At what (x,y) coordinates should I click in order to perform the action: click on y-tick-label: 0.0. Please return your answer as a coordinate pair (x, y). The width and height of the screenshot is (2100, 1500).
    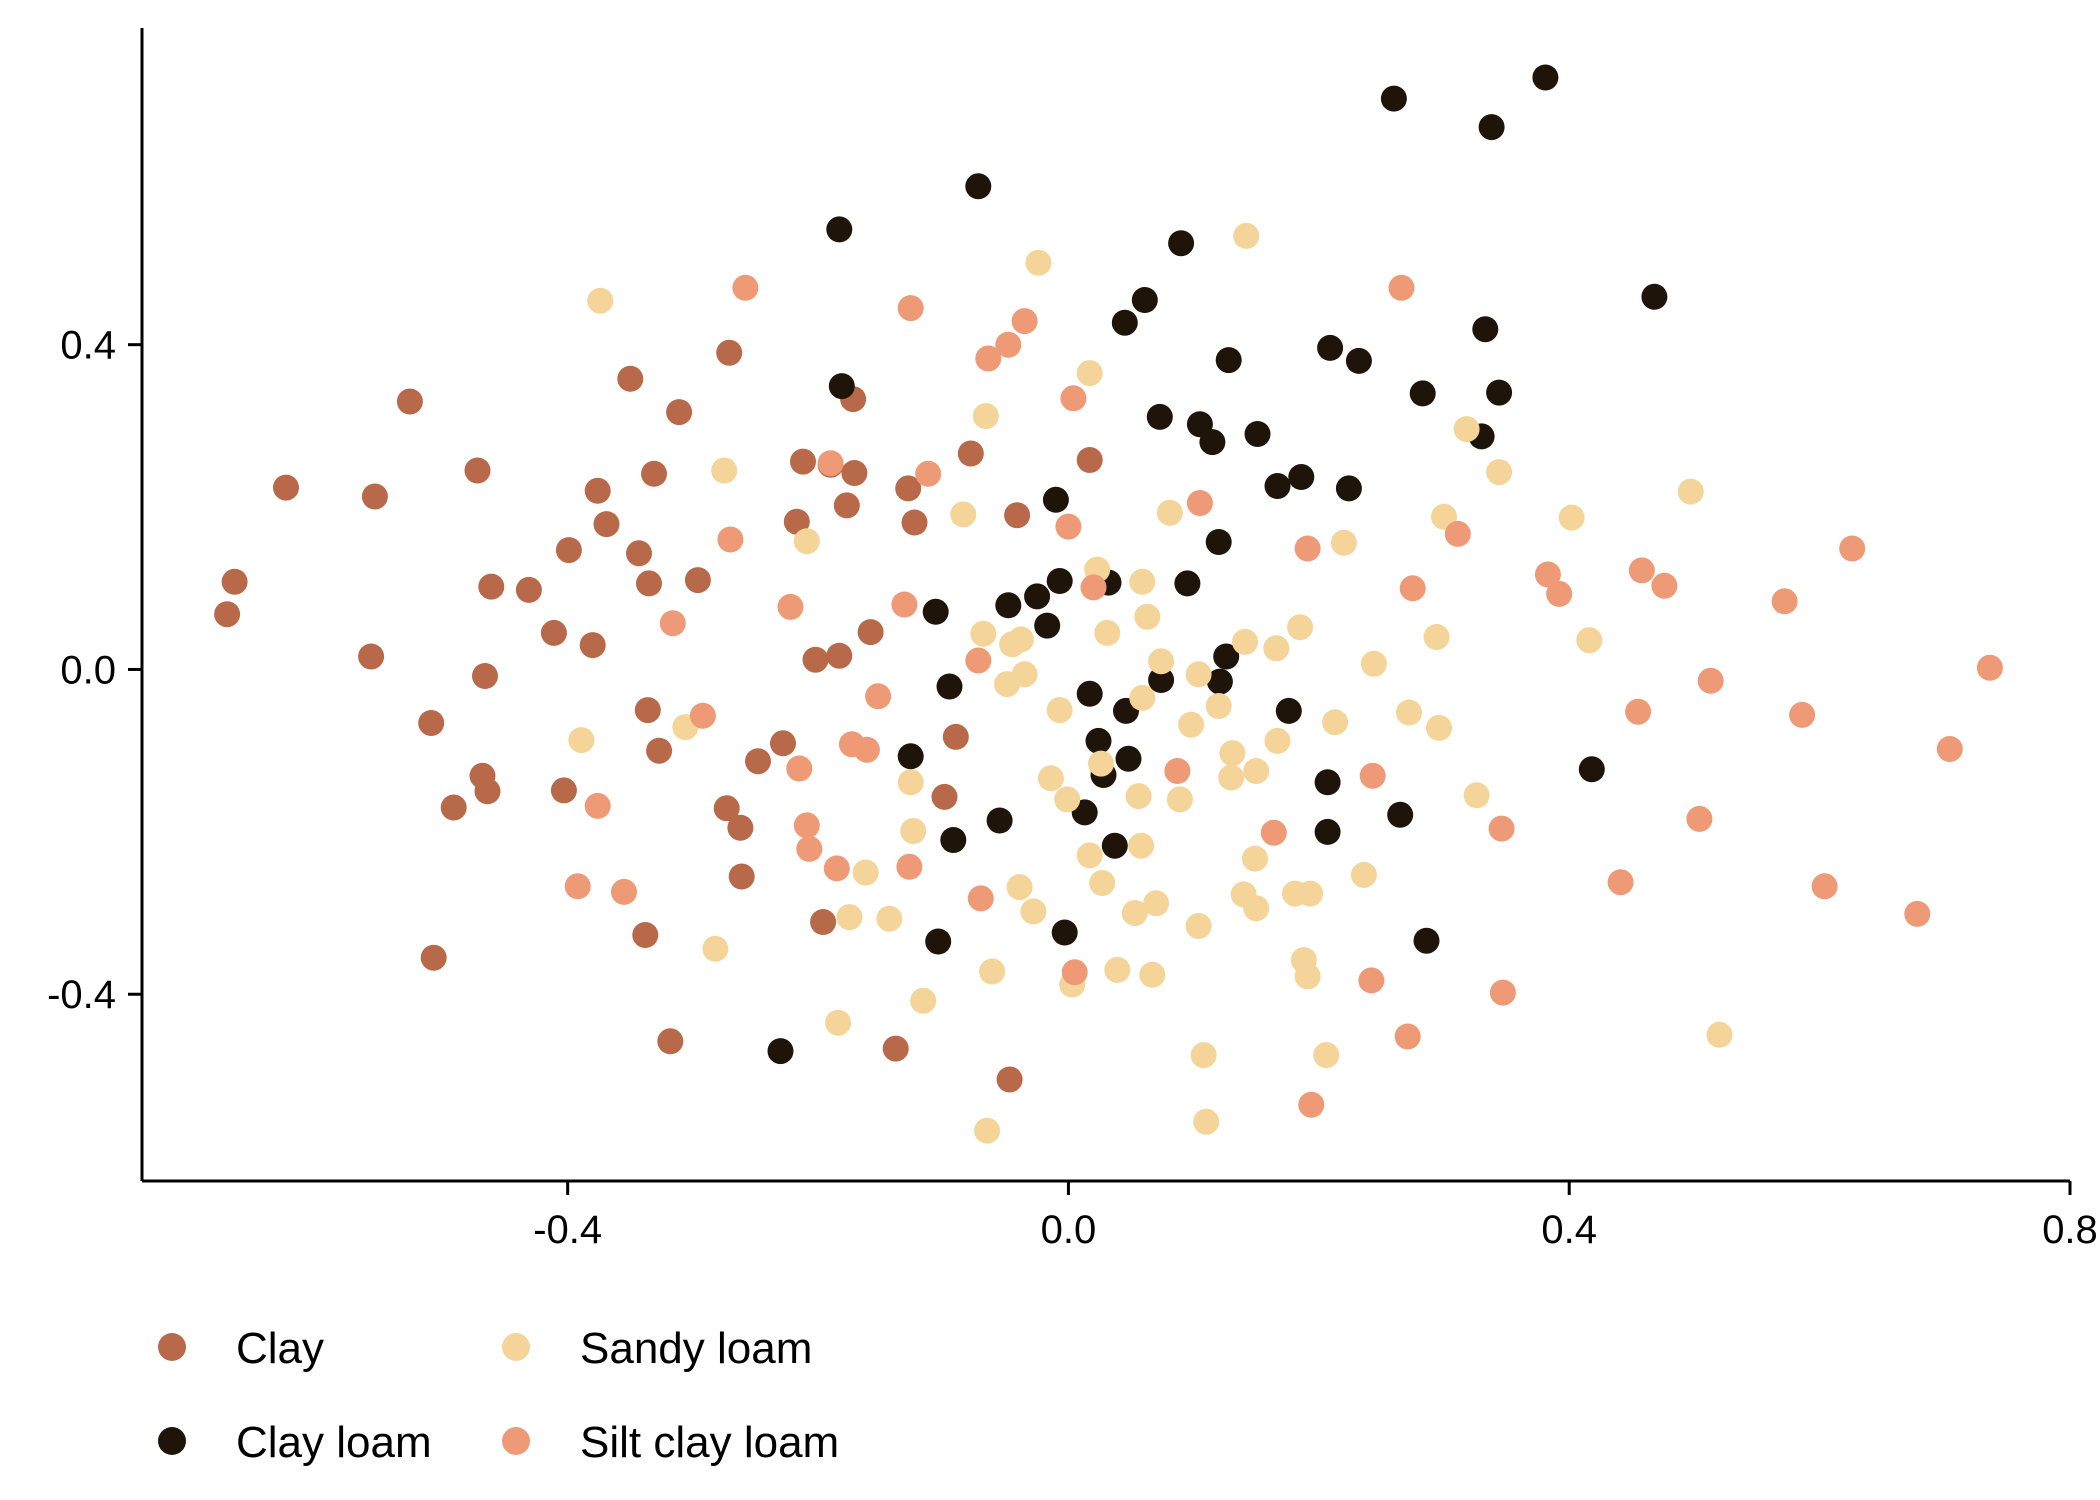
    Looking at the image, I should click on (88, 670).